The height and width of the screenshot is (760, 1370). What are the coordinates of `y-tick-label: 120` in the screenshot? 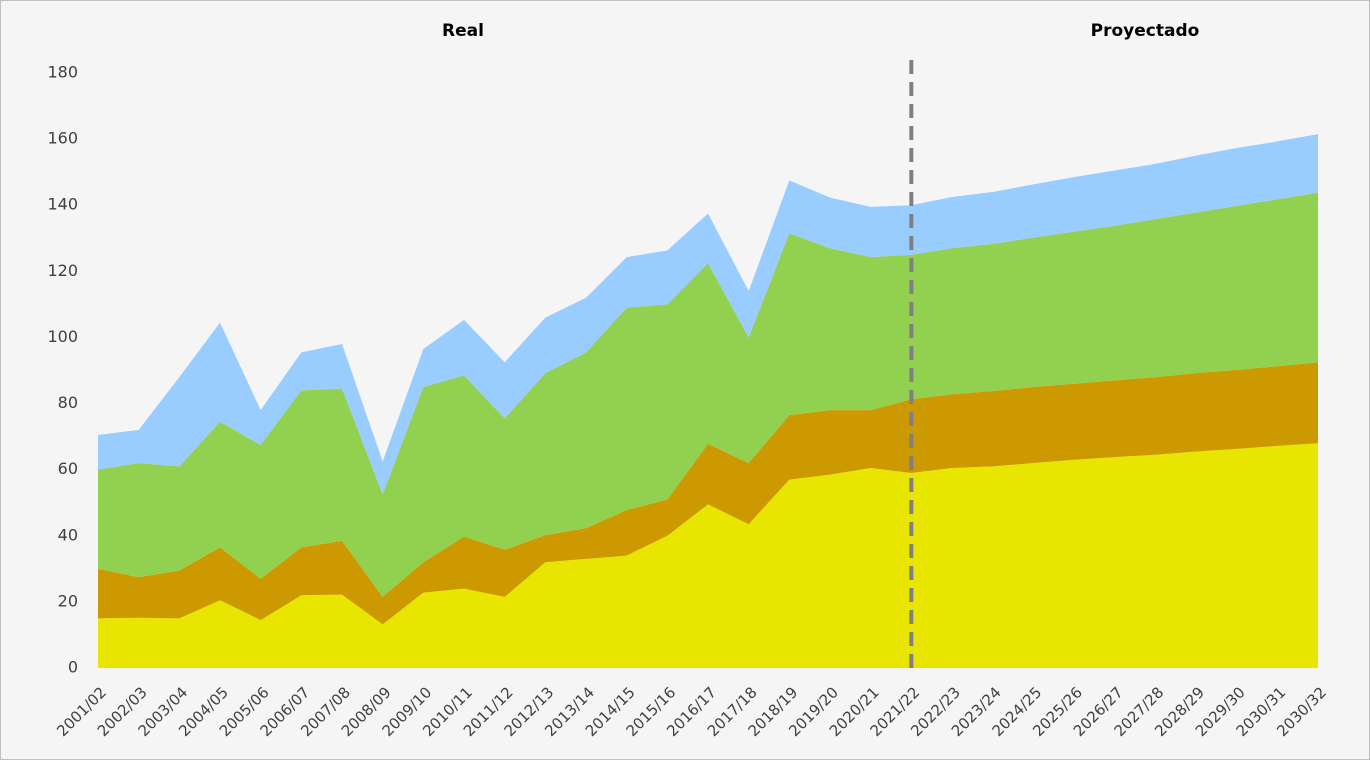 It's located at (62, 270).